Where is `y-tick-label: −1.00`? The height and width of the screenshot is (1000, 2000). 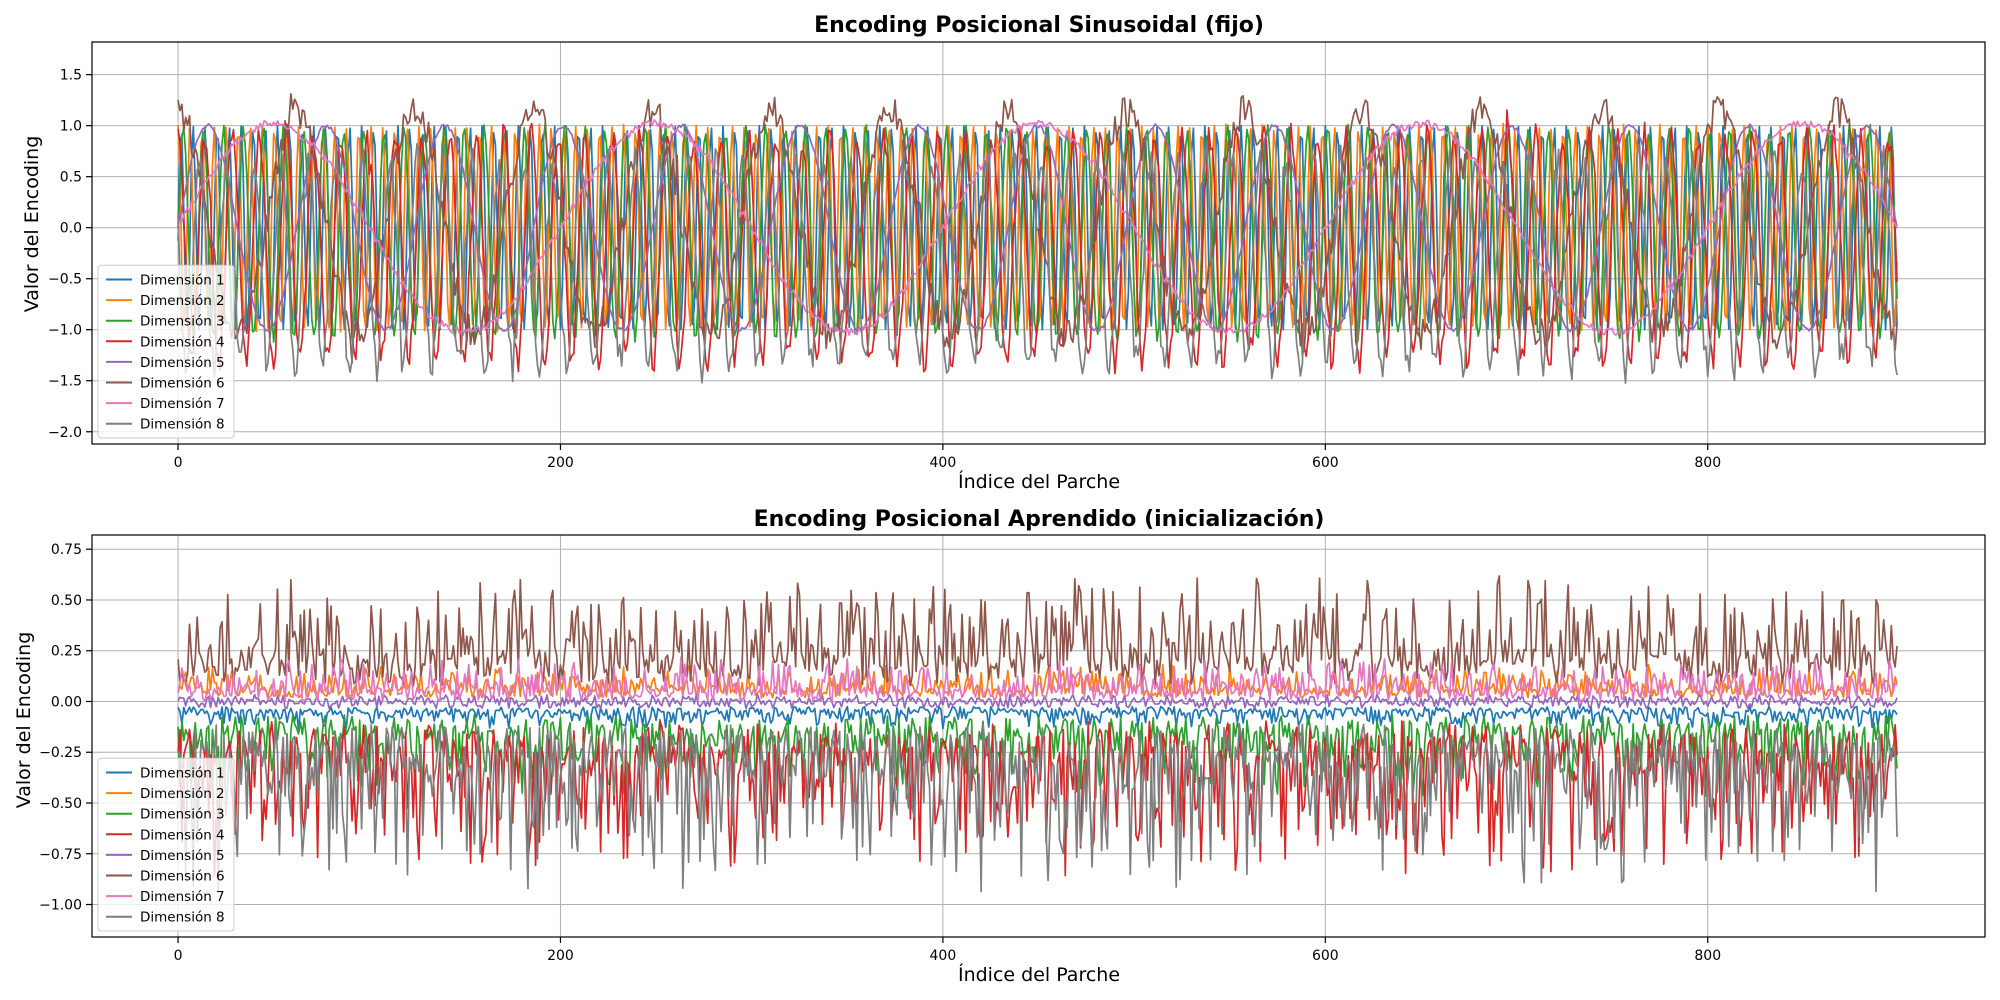
y-tick-label: −1.00 is located at coordinates (60, 906).